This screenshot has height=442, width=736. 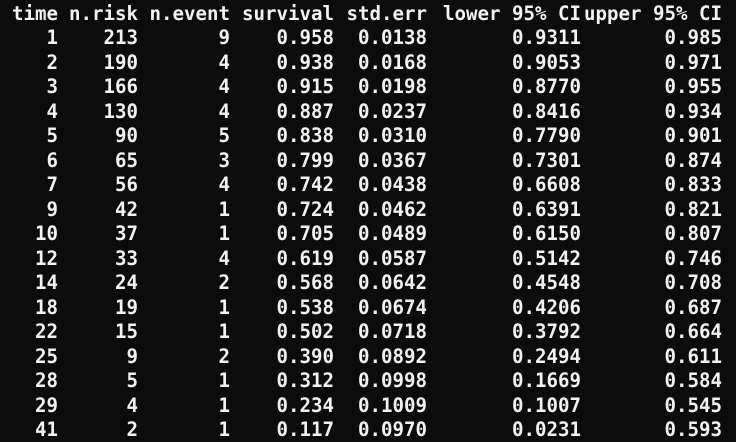 I want to click on cell-n-risk: 37, so click(x=126, y=234).